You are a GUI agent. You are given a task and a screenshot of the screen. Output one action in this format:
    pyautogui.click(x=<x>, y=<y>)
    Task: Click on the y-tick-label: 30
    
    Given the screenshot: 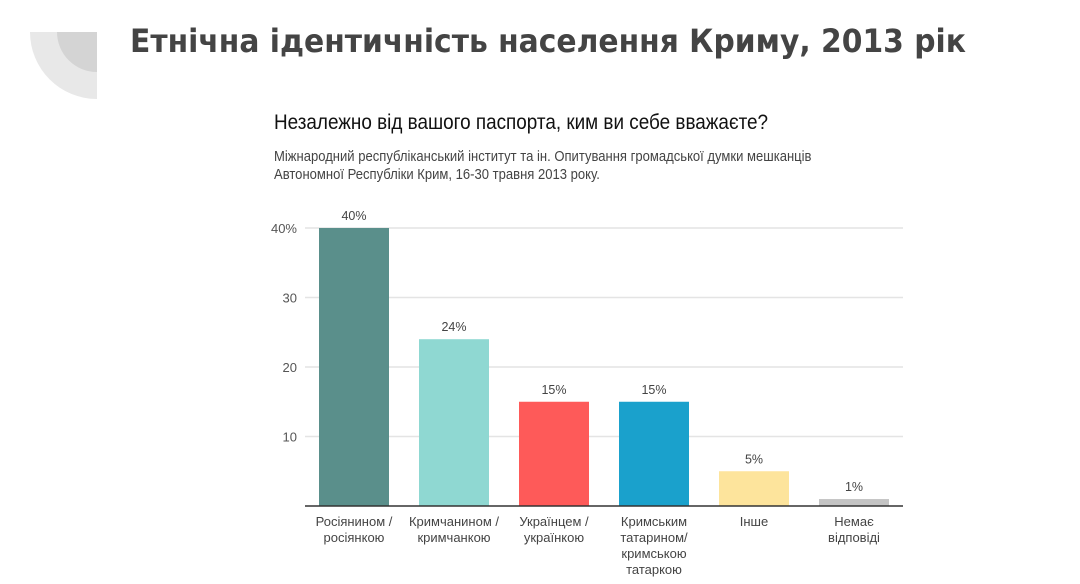 What is the action you would take?
    pyautogui.click(x=290, y=298)
    